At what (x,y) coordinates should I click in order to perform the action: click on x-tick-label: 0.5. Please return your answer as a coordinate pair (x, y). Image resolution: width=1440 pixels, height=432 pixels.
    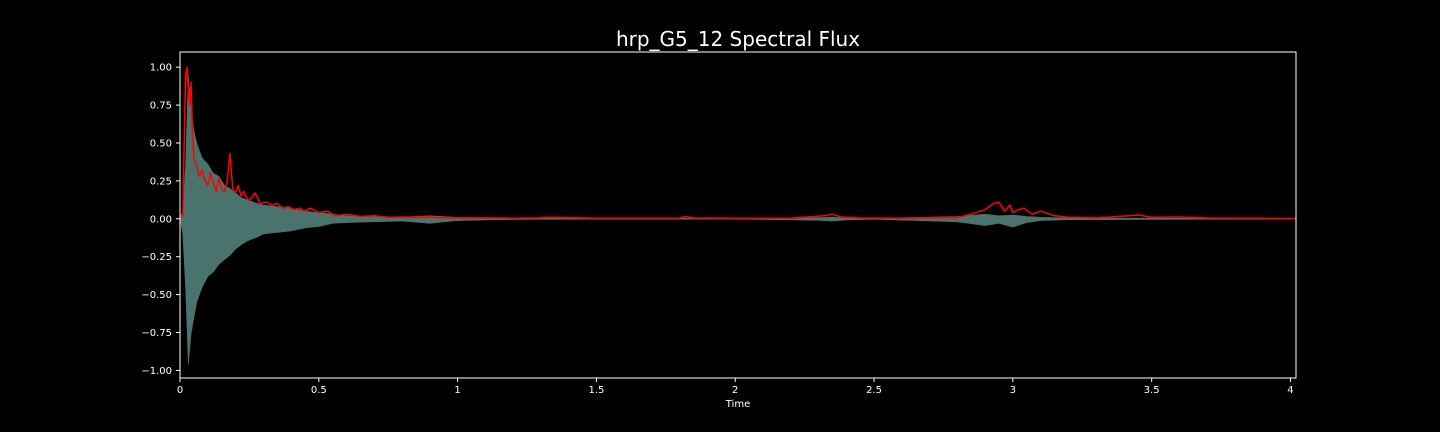
    Looking at the image, I should click on (319, 390).